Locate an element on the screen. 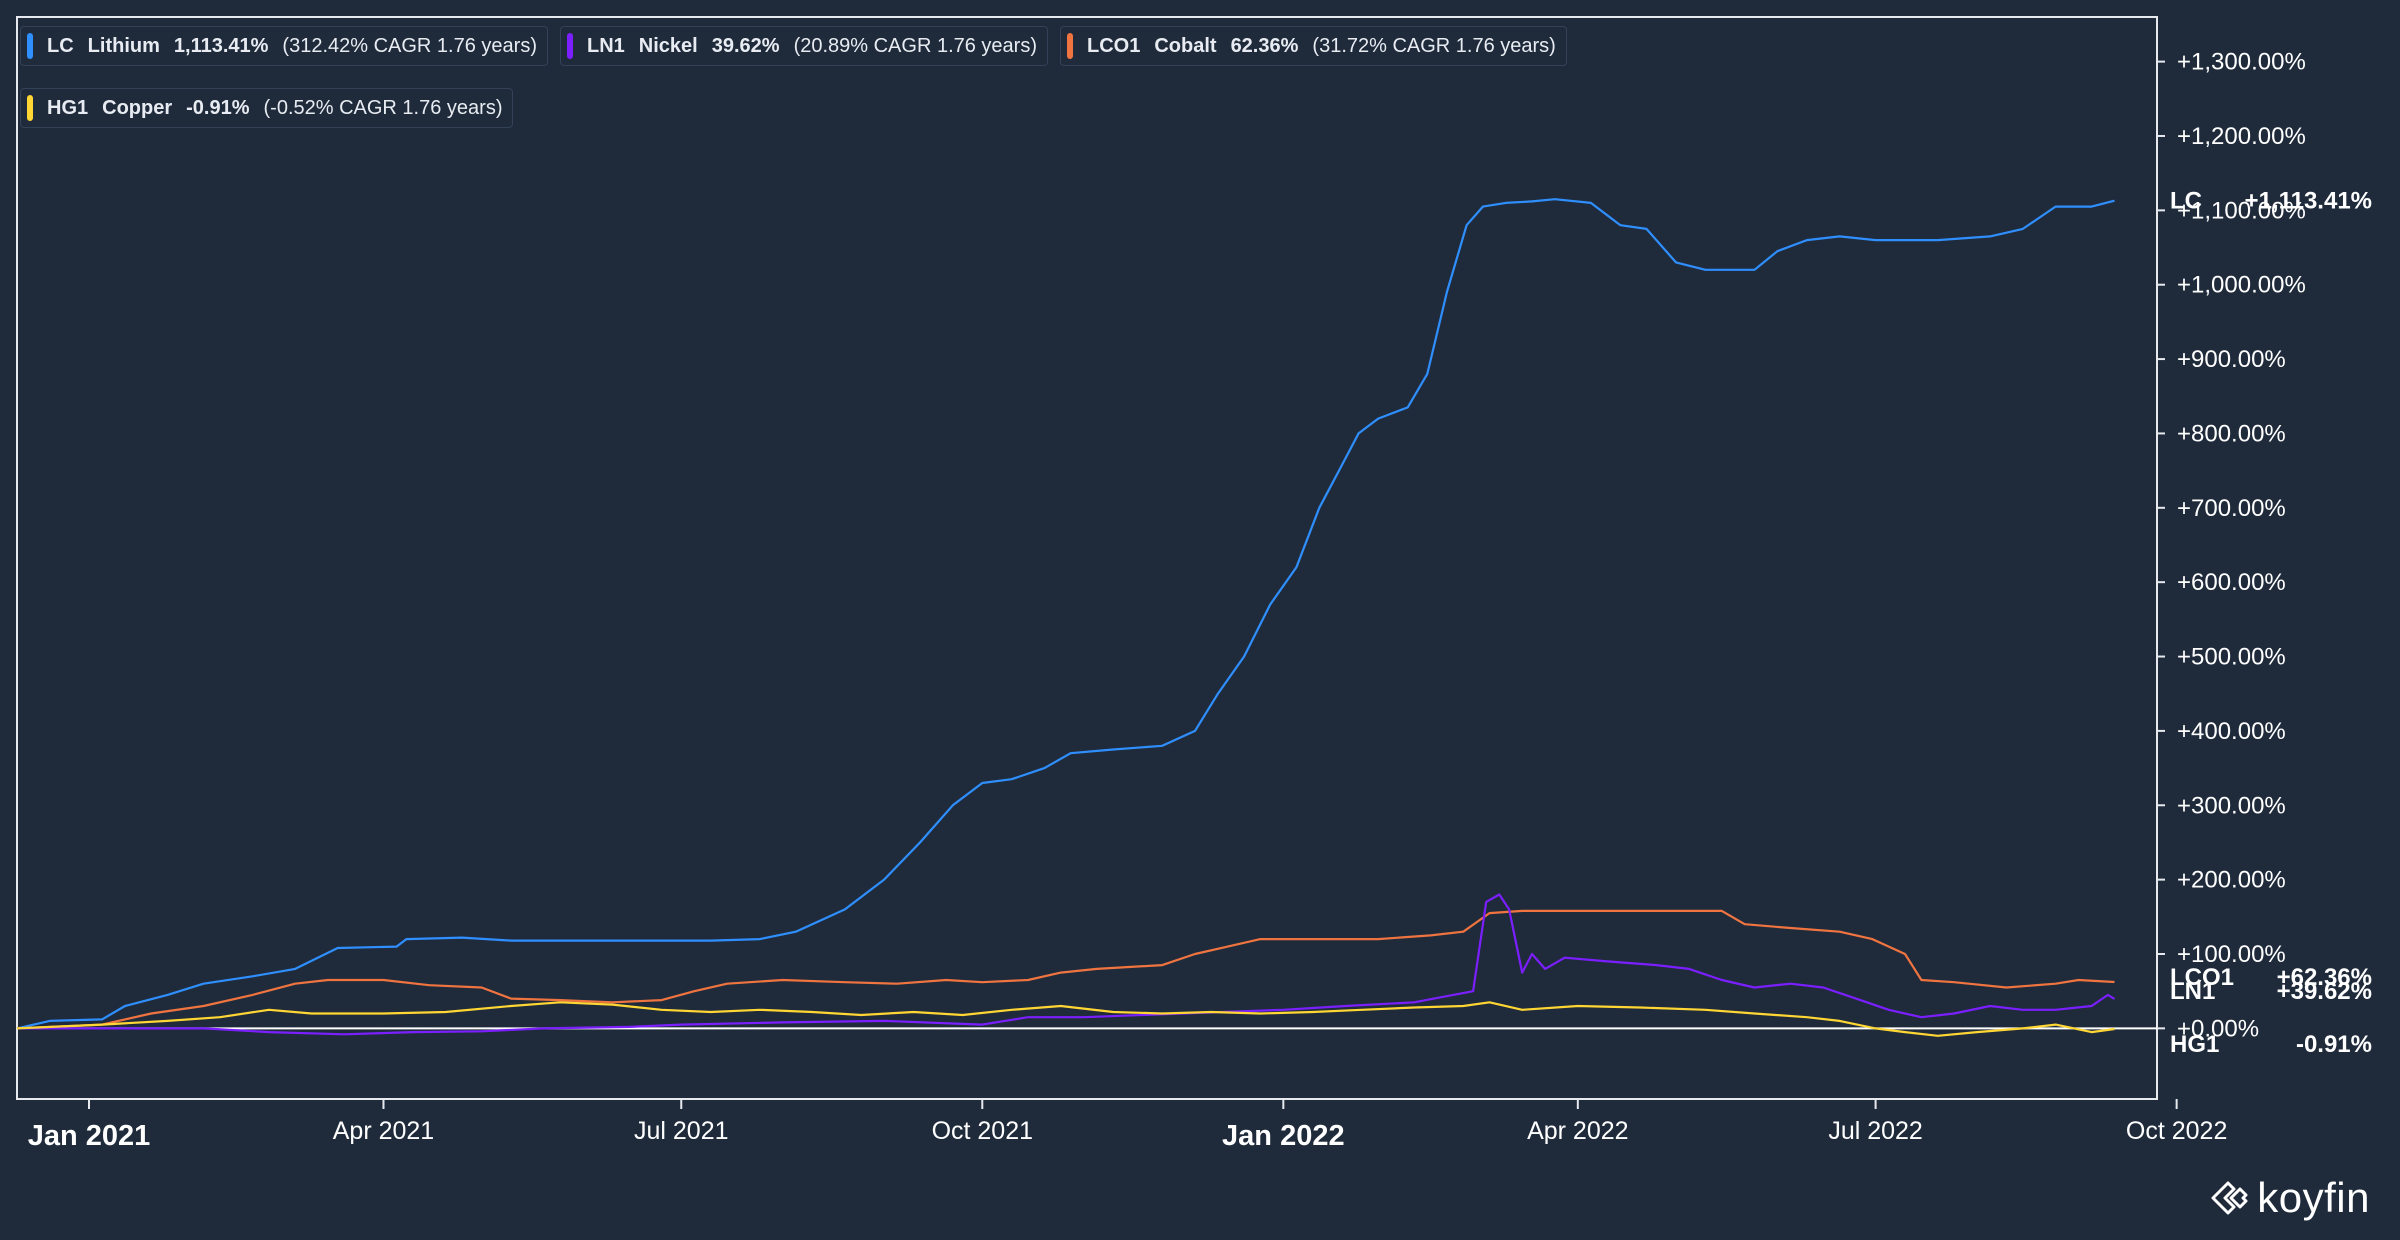 Image resolution: width=2400 pixels, height=1240 pixels. end-label-lco1: LCO1 +62.36% is located at coordinates (2271, 977).